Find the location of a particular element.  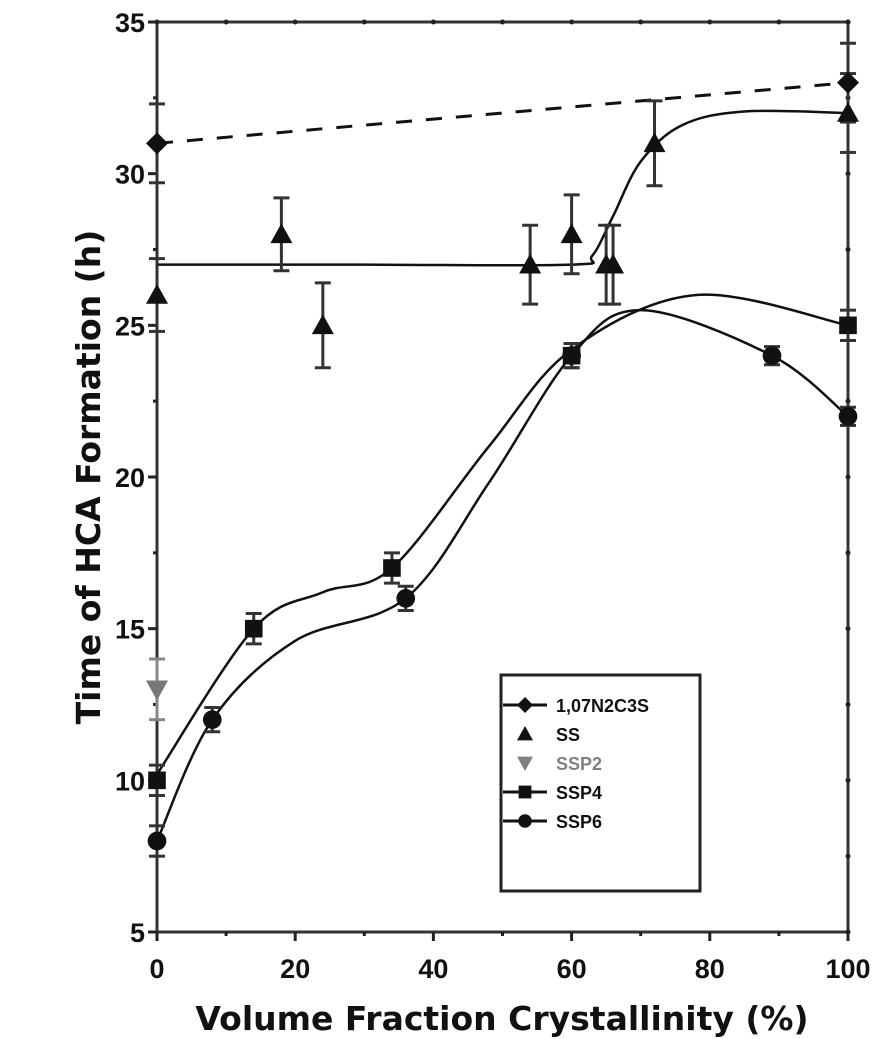

y-tick-label: 20 is located at coordinates (130, 478).